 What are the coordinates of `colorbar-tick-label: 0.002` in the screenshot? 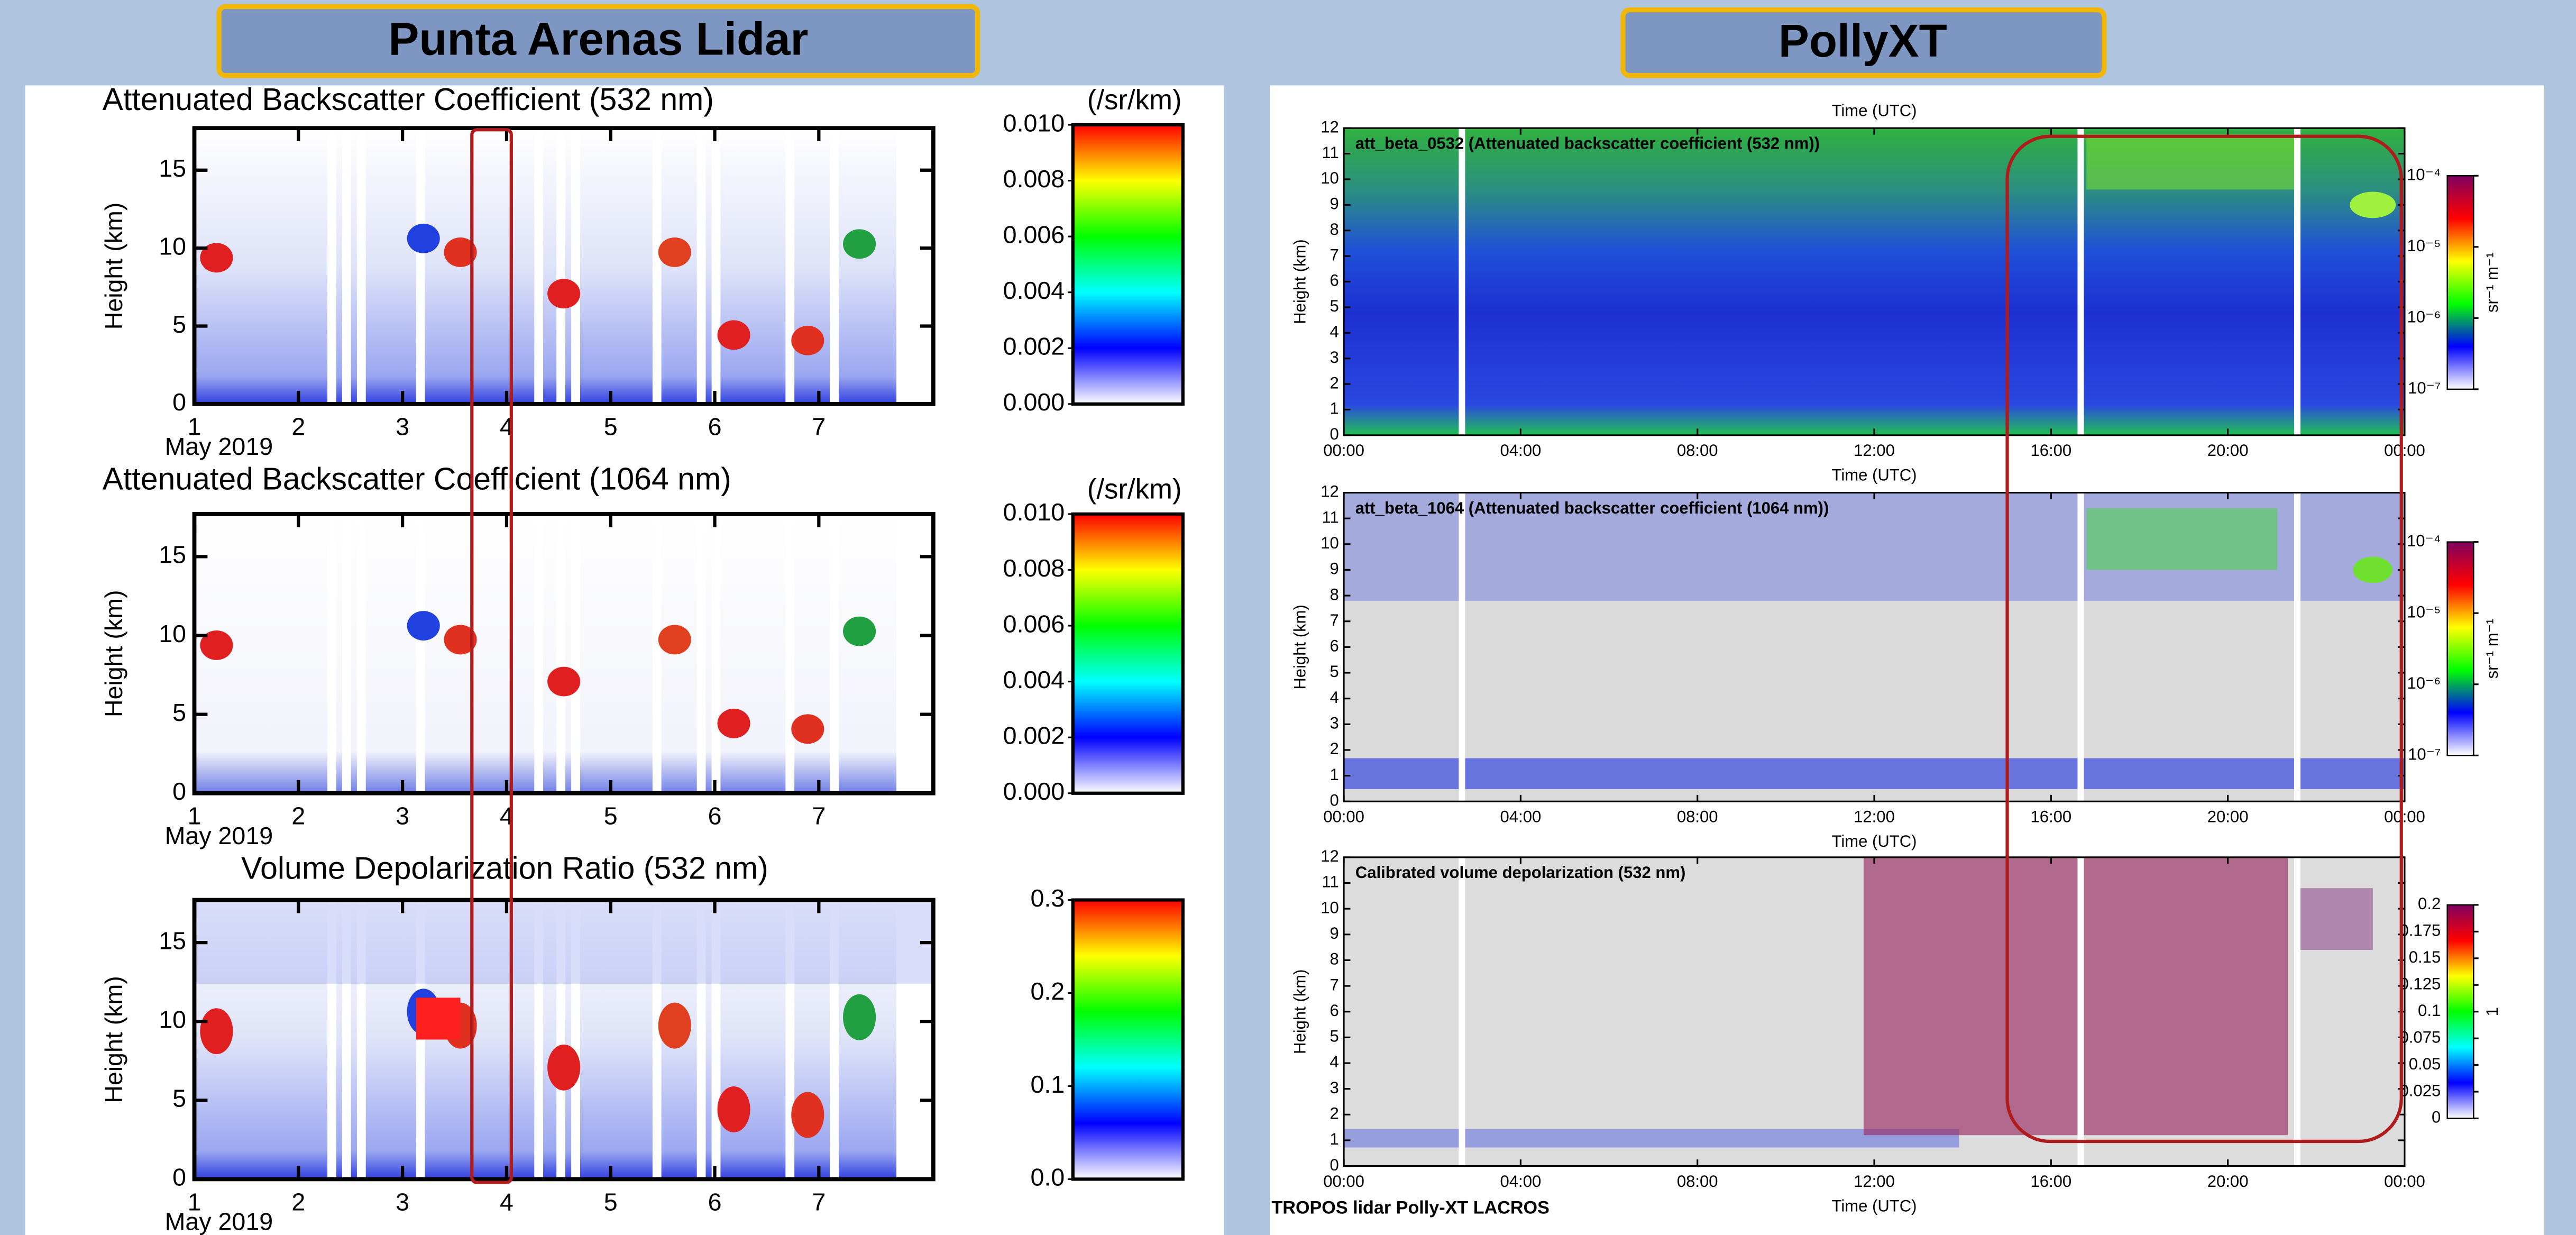 It's located at (1034, 735).